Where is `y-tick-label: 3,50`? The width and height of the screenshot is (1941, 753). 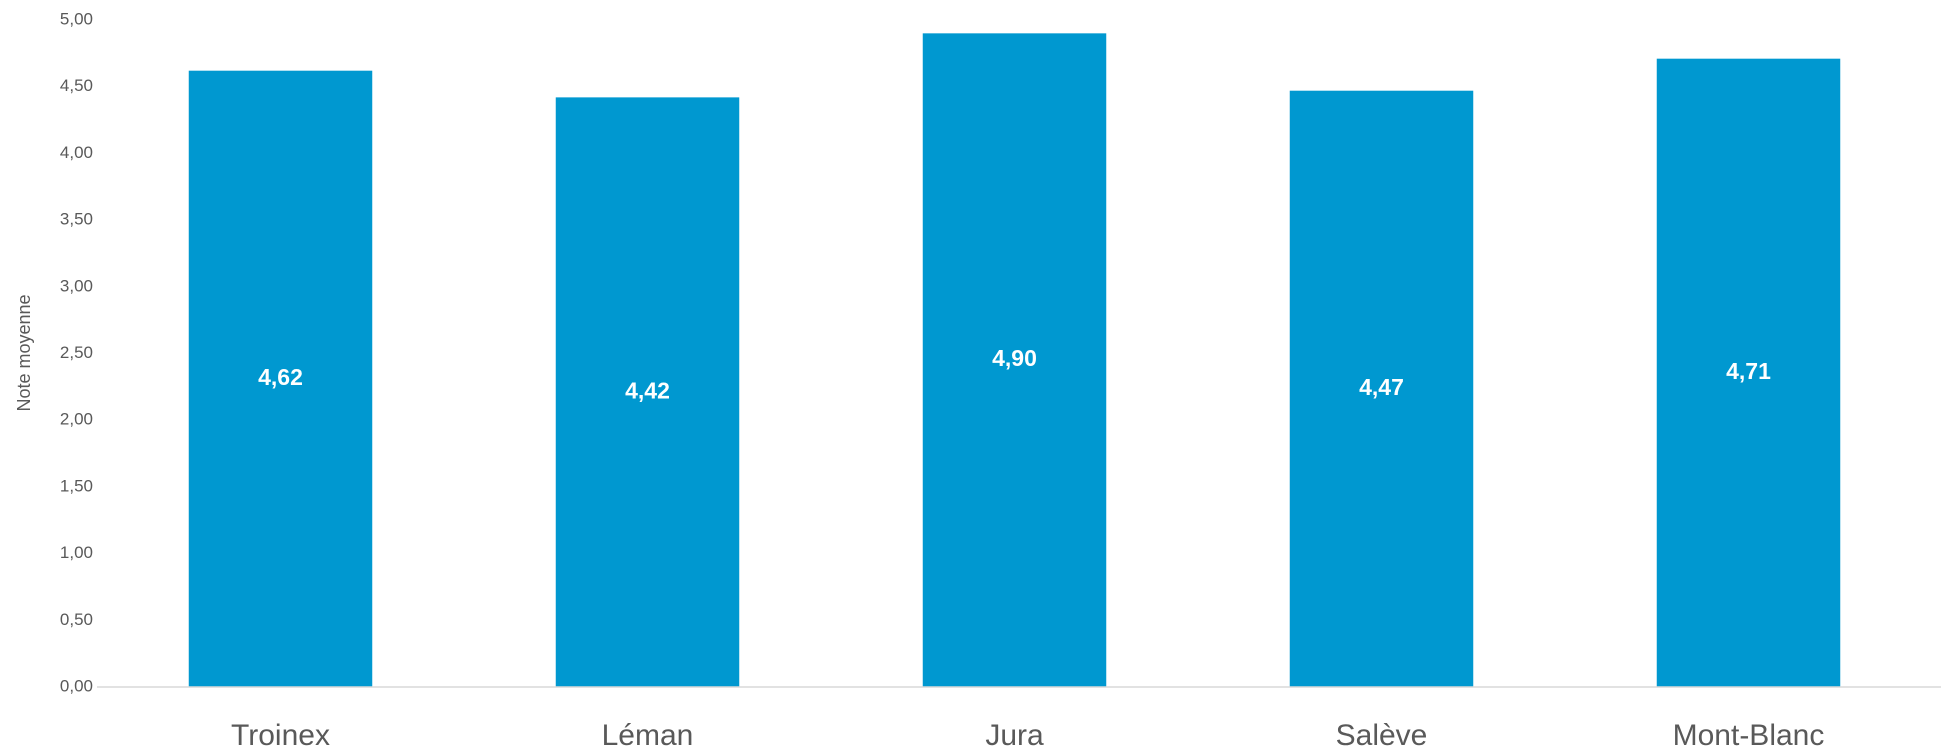 y-tick-label: 3,50 is located at coordinates (76, 219).